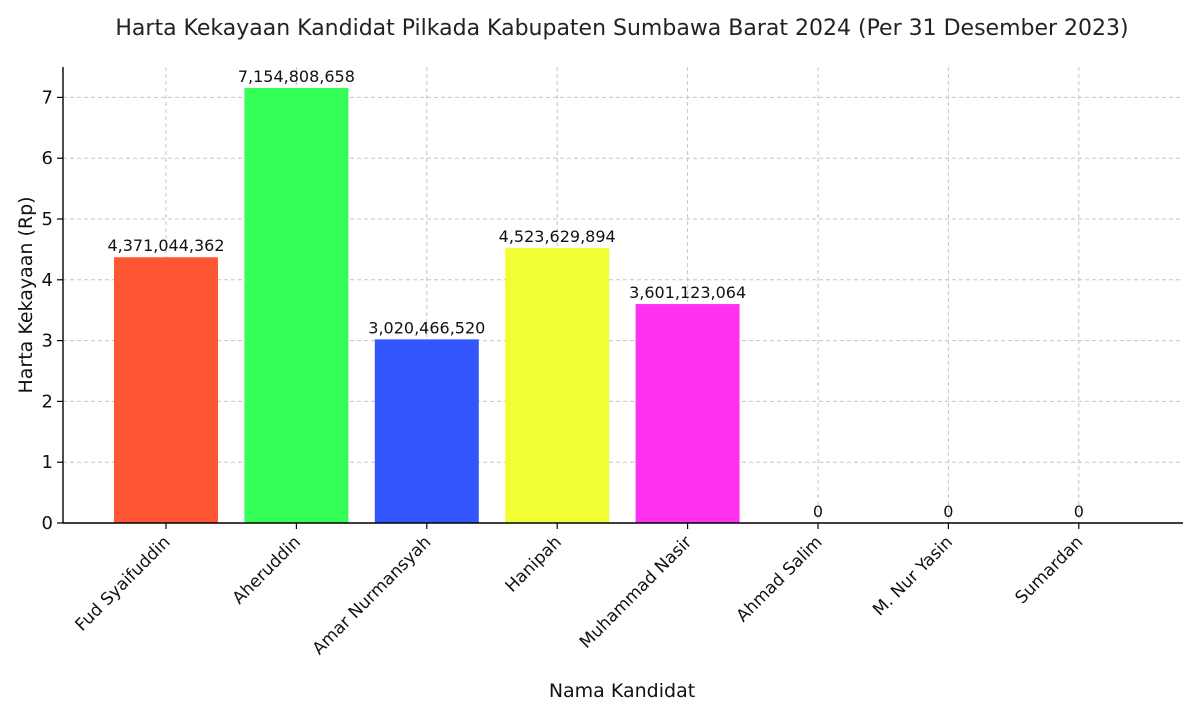  I want to click on y-ticks: 0 1 2 3 4 5 6 7, so click(52, 310).